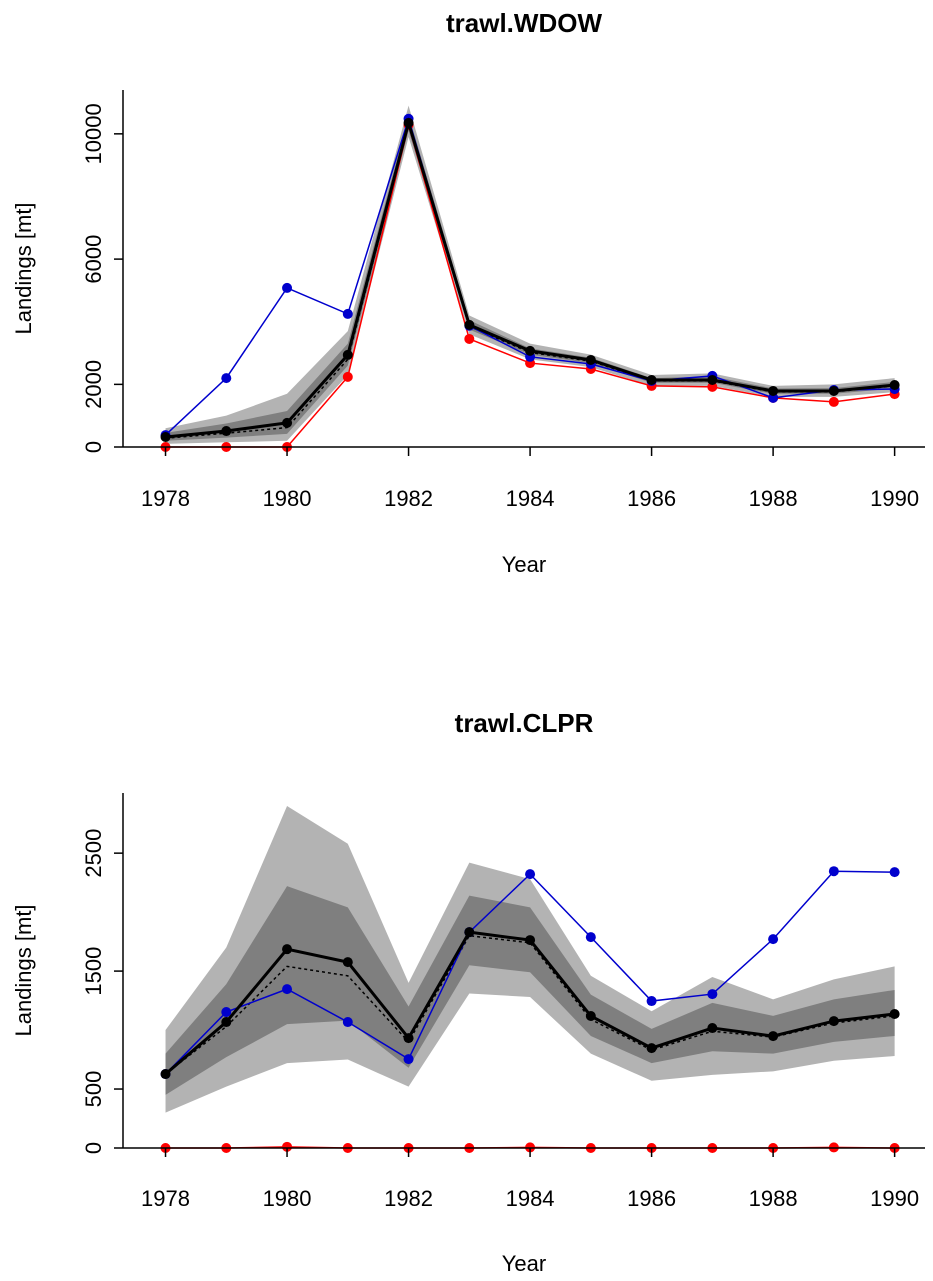 The image size is (933, 1281). Describe the element at coordinates (93, 259) in the screenshot. I see `y-tick-label: 6000` at that location.